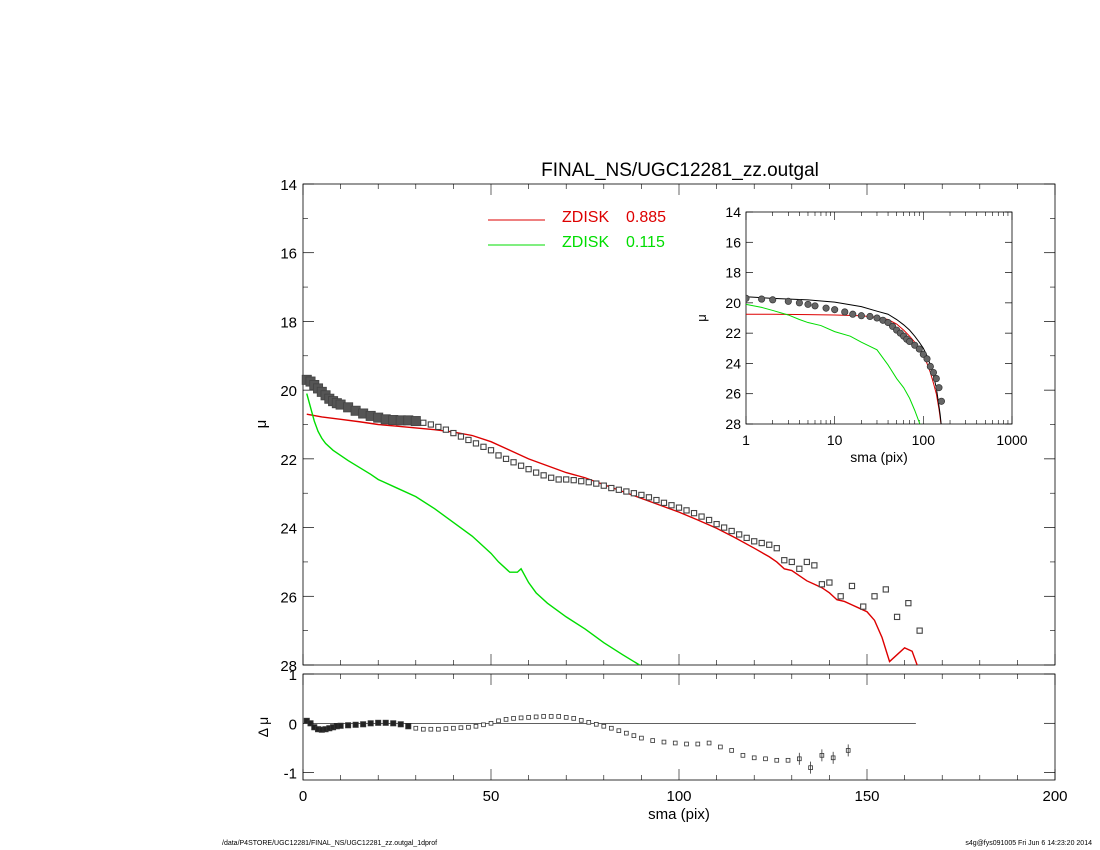  I want to click on legend-value-zdisk-0885: 0.885, so click(646, 217).